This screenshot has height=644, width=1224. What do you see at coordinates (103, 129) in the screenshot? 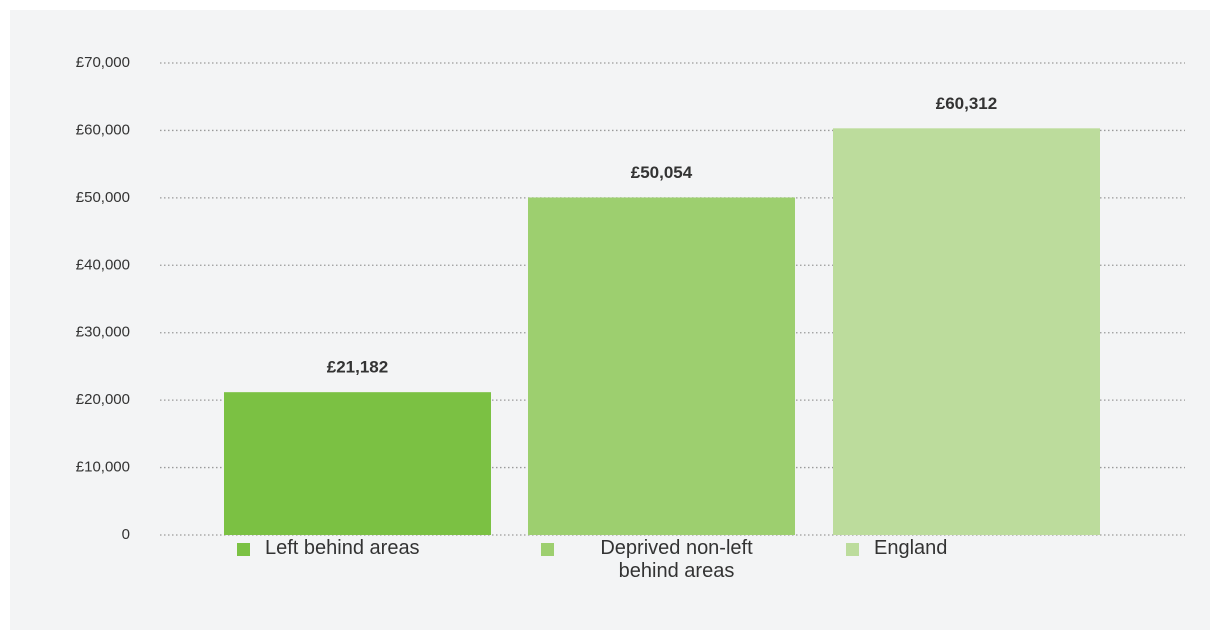
I see `y-tick-label: £60,000` at bounding box center [103, 129].